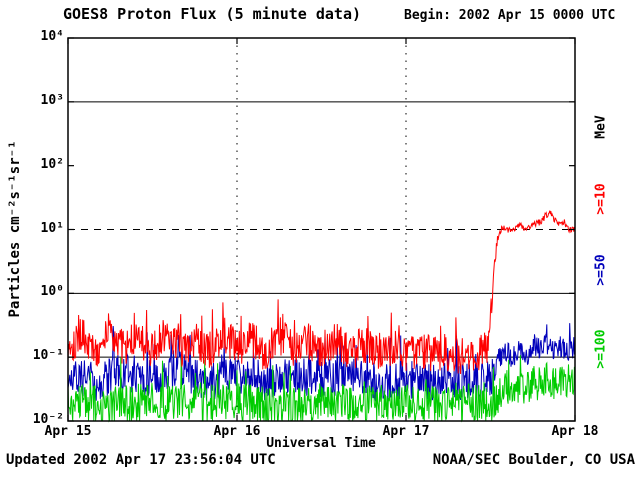  I want to click on y-tick-label: 10⁻¹, so click(48, 356).